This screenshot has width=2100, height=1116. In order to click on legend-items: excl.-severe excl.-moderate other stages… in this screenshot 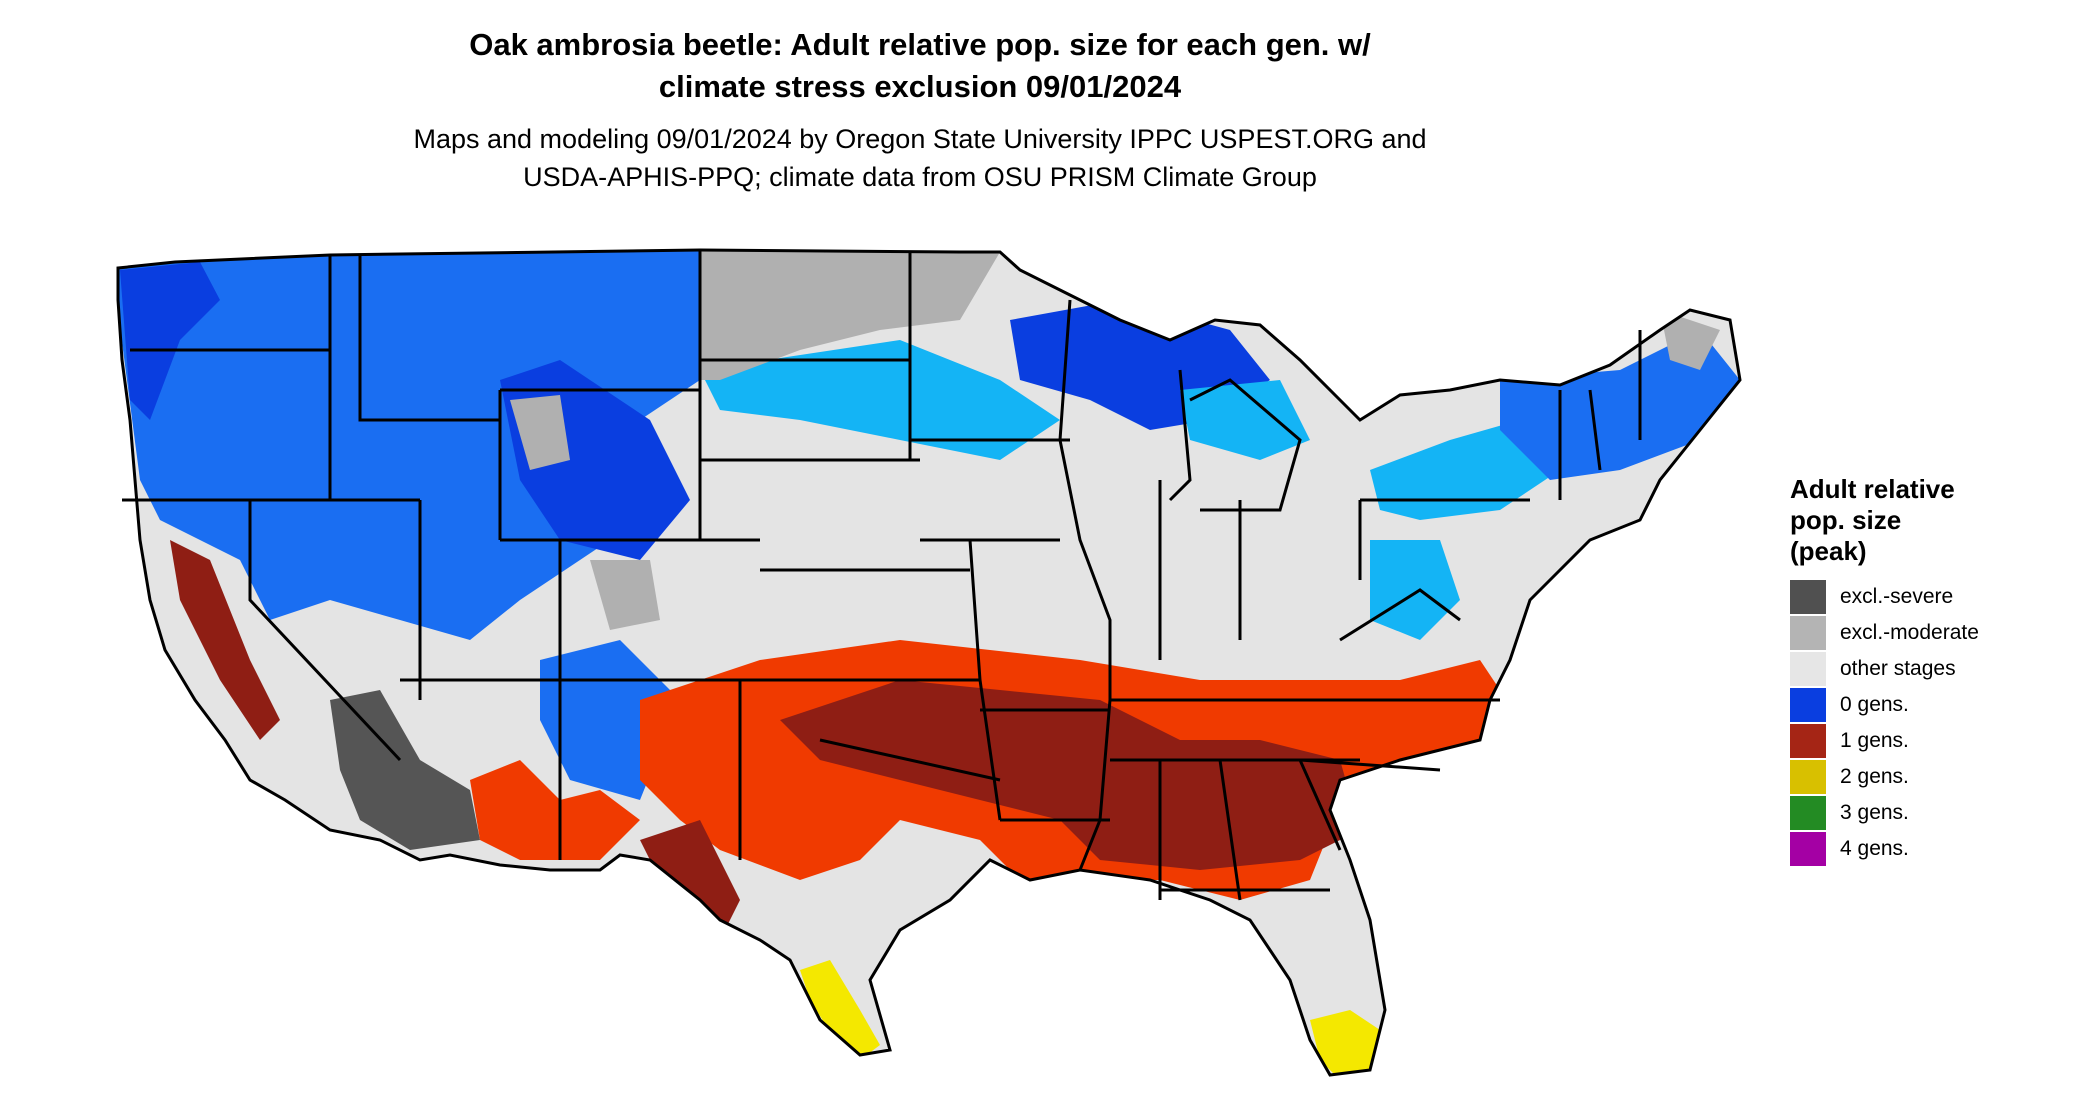, I will do `click(1920, 723)`.